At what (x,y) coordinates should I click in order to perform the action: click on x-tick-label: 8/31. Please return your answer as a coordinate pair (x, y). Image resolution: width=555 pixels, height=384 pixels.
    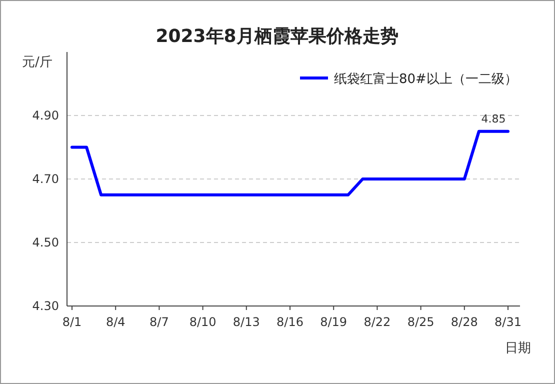
    Looking at the image, I should click on (508, 322).